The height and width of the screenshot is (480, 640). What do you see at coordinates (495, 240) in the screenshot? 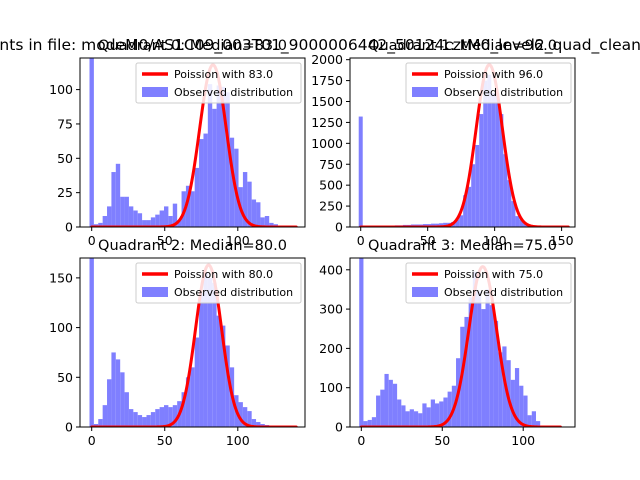
I see `x-tick-label: 100` at bounding box center [495, 240].